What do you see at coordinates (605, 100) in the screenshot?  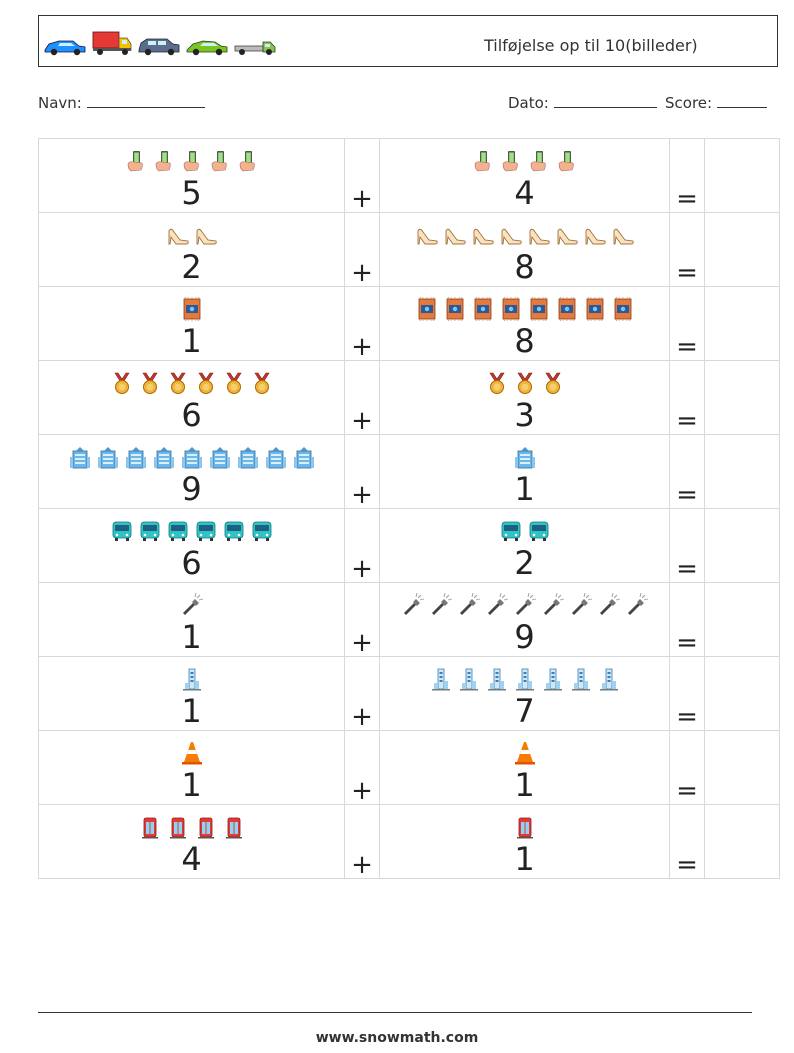 I see `date-blank` at bounding box center [605, 100].